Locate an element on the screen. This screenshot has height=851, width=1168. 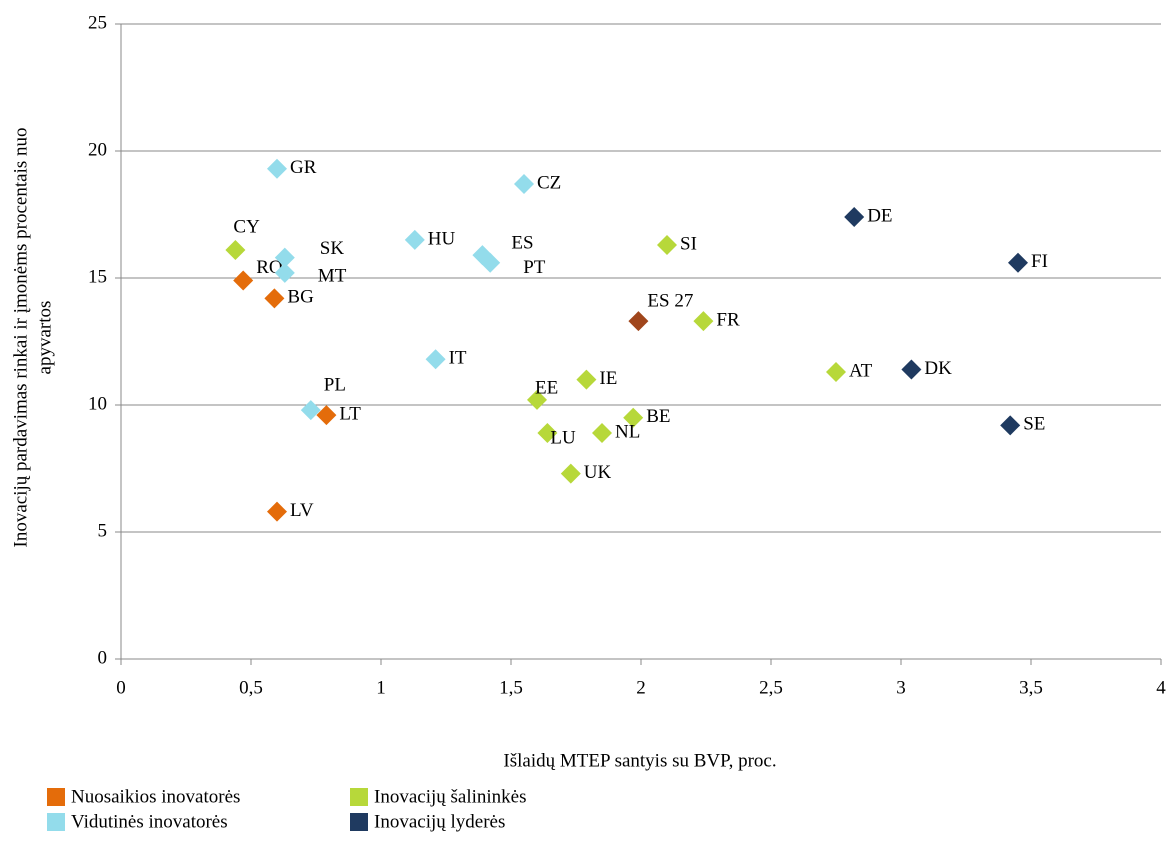
x-tick-label: 3 is located at coordinates (901, 687).